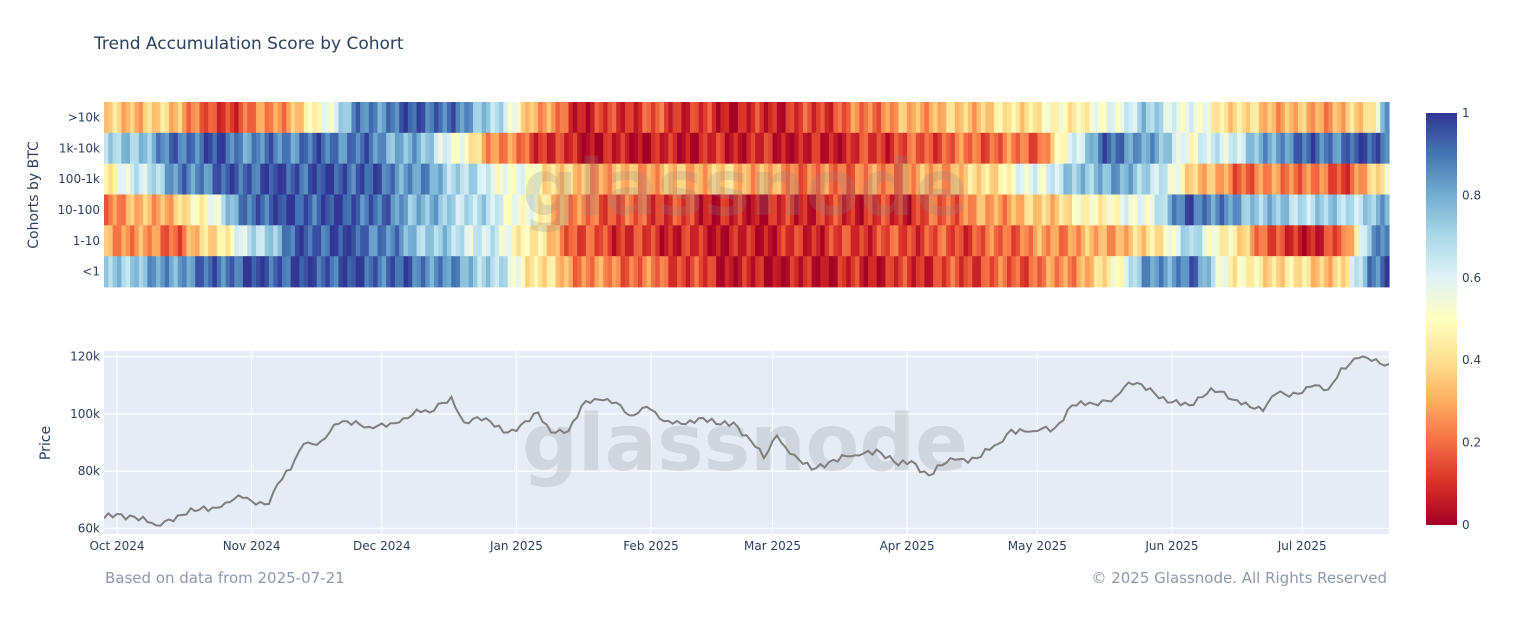 The image size is (1513, 636). What do you see at coordinates (78, 210) in the screenshot?
I see `heatmap-row-label: 10-100` at bounding box center [78, 210].